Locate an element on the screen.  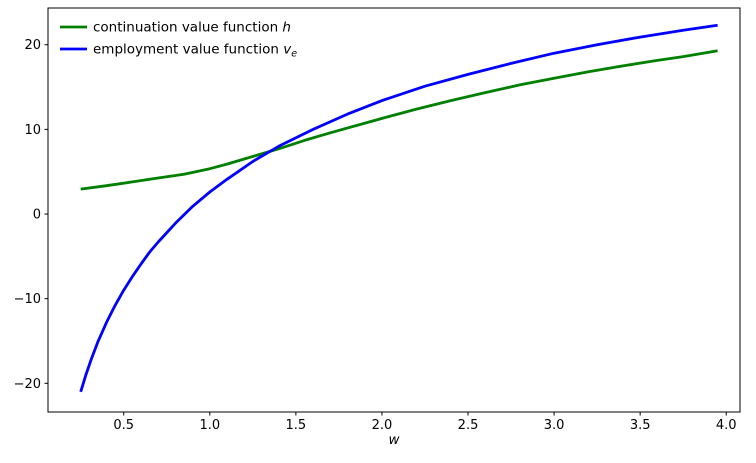
y-axis: −20 −10 0 10 20 is located at coordinates (31, 215).